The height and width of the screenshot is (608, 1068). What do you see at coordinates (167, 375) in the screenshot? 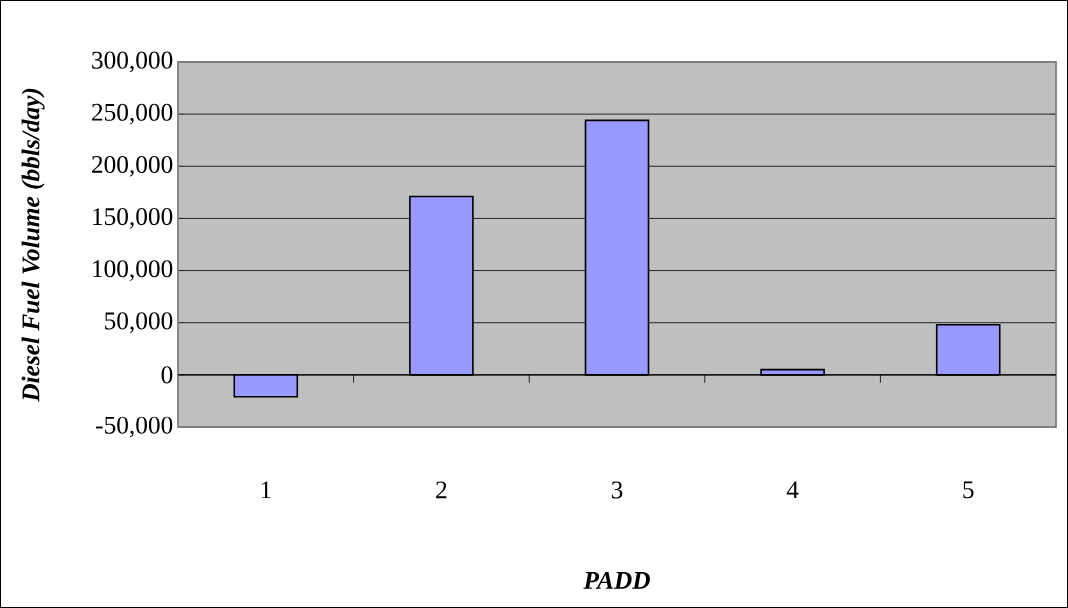
I see `y-tick-label: 0` at bounding box center [167, 375].